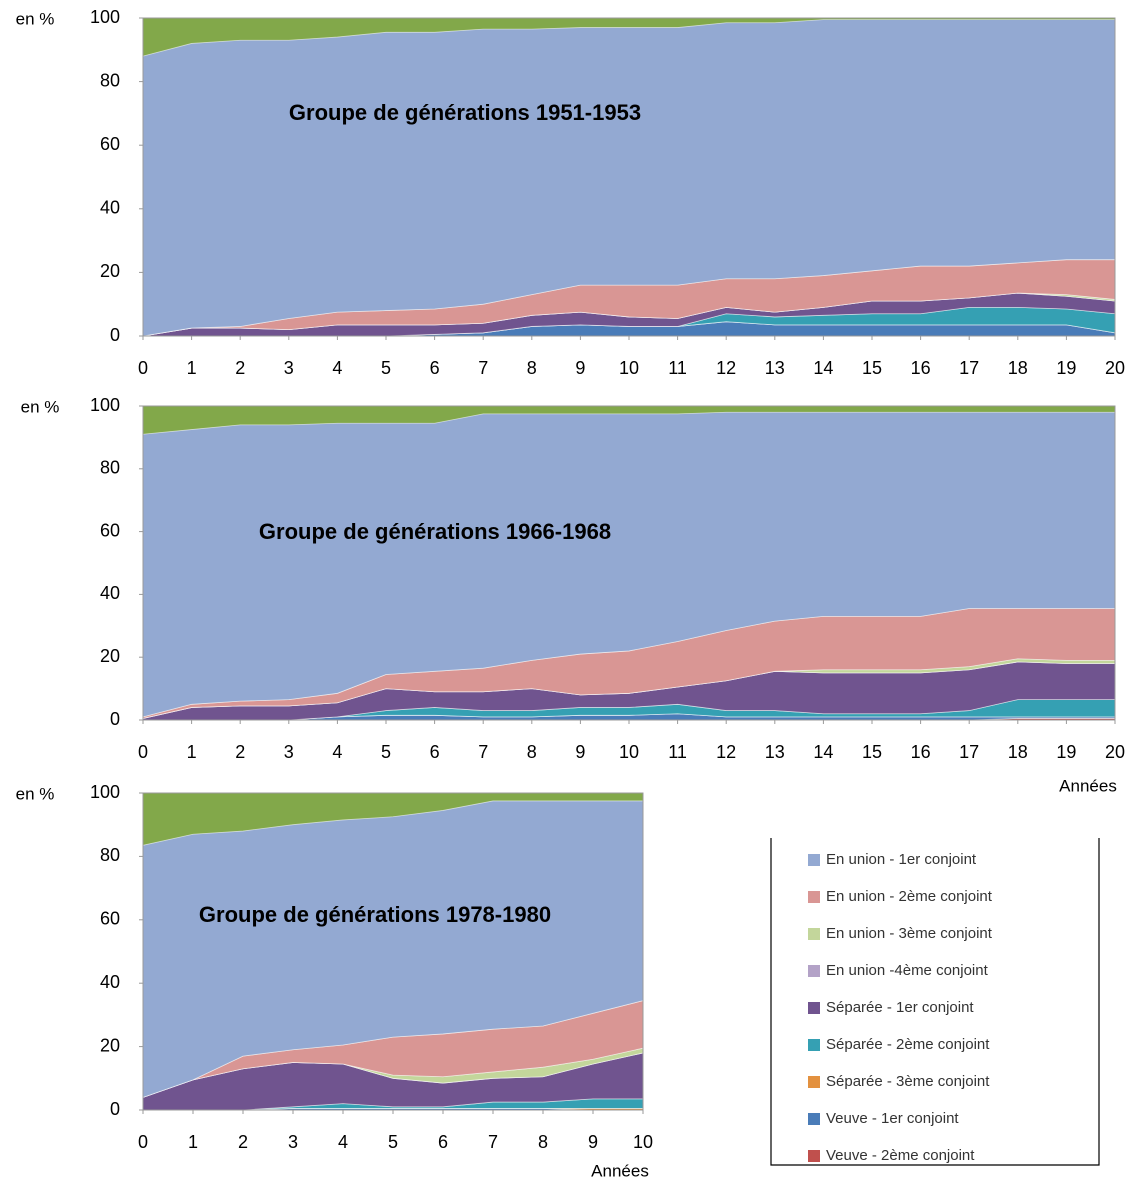 This screenshot has height=1184, width=1135. Describe the element at coordinates (908, 1044) in the screenshot. I see `legend-label: Séparée - 2ème conjoint` at that location.